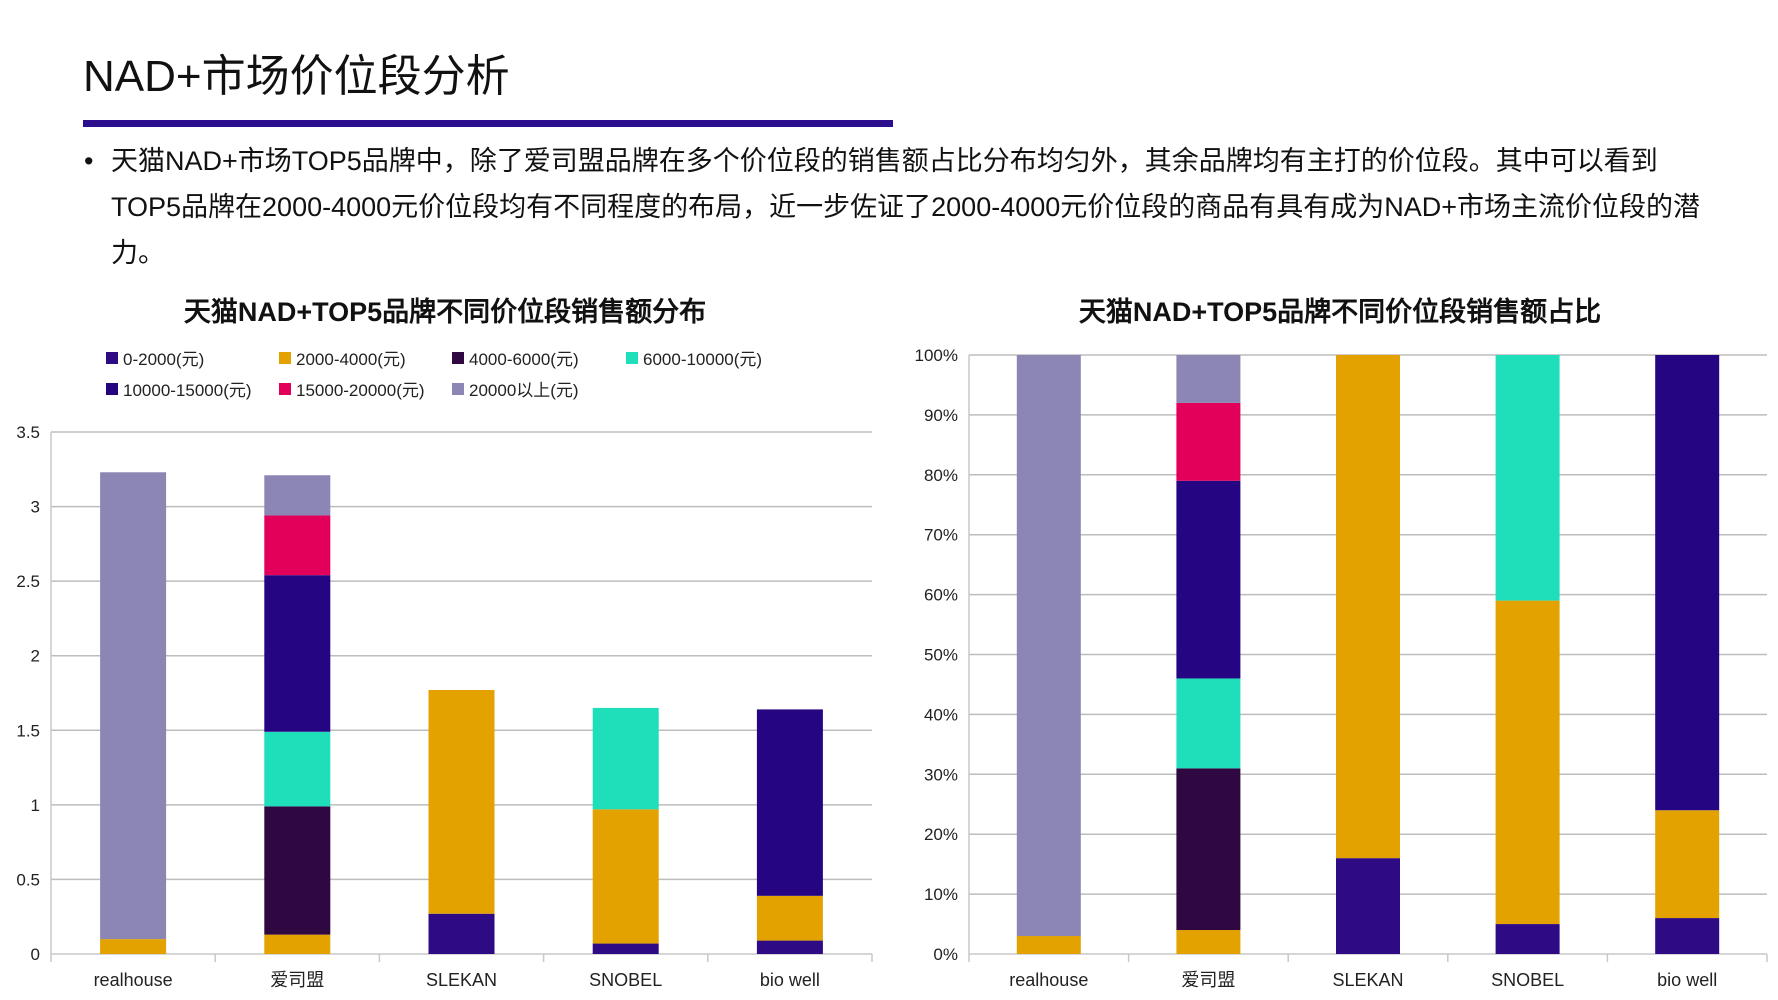 The width and height of the screenshot is (1778, 1000). Describe the element at coordinates (1527, 980) in the screenshot. I see `right-x-tick-label: SNOBEL` at that location.